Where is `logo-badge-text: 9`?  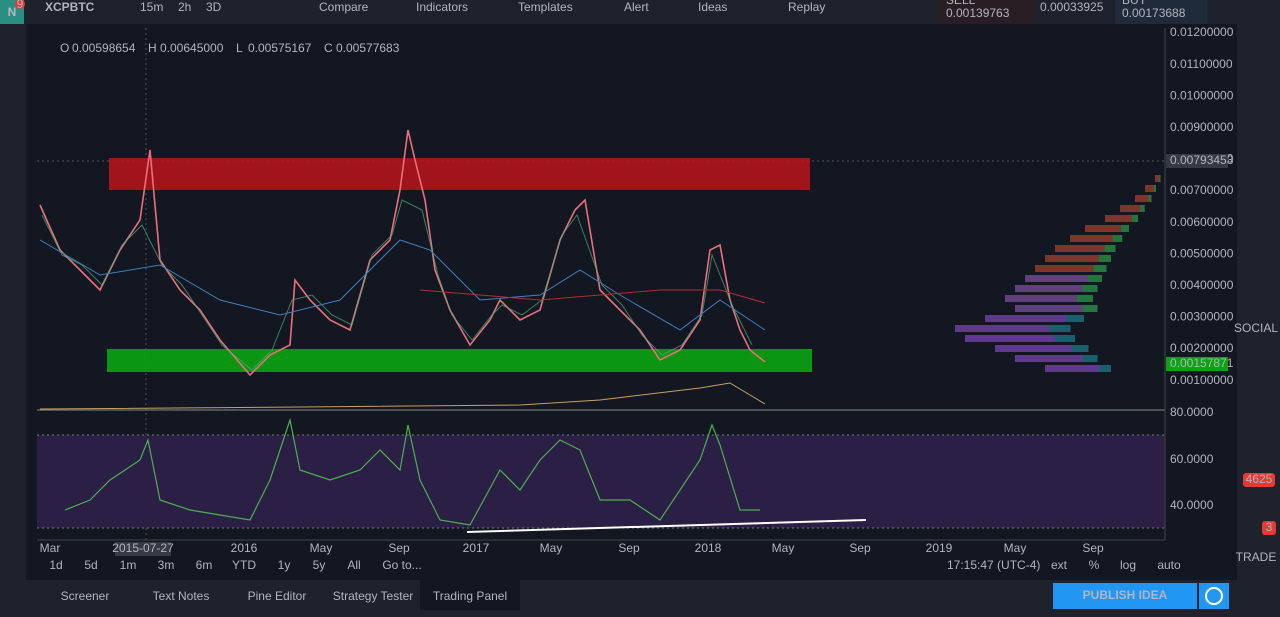 logo-badge-text: 9 is located at coordinates (20, 5).